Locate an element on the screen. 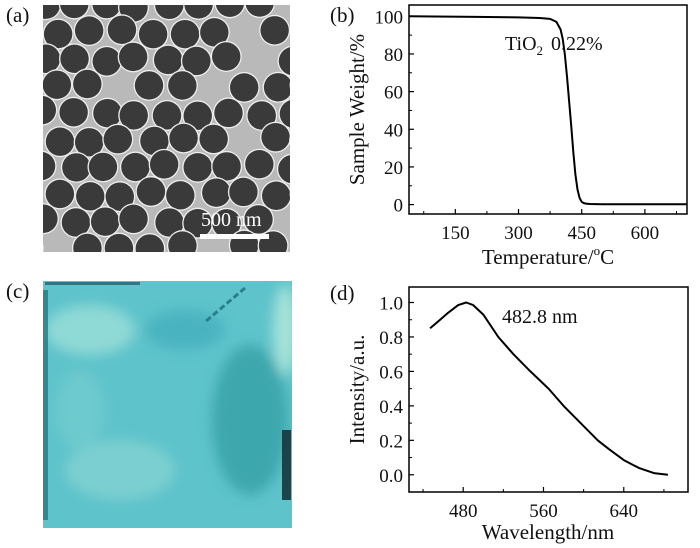  y-tick-label: 0.4 is located at coordinates (391, 407).